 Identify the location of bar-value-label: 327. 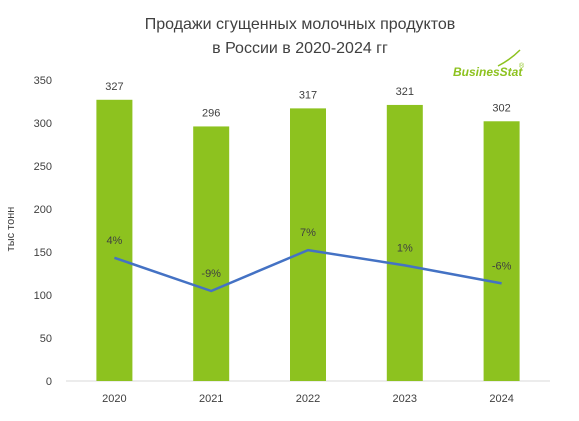
(114, 87).